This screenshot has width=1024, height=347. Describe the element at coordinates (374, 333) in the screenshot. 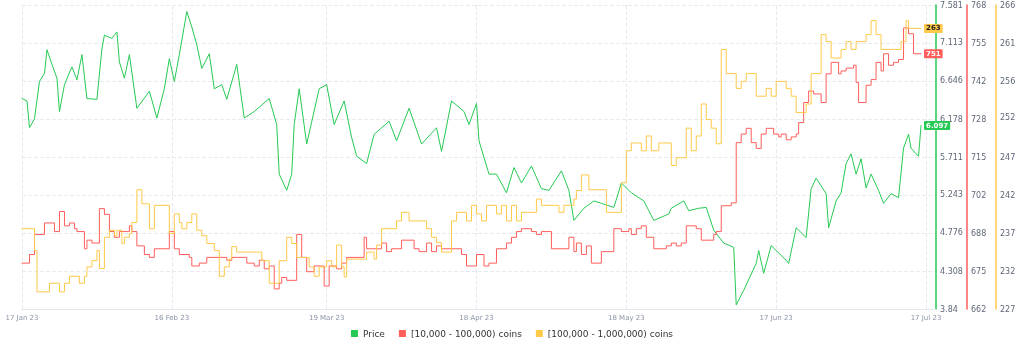

I see `legend-label: Price` at that location.